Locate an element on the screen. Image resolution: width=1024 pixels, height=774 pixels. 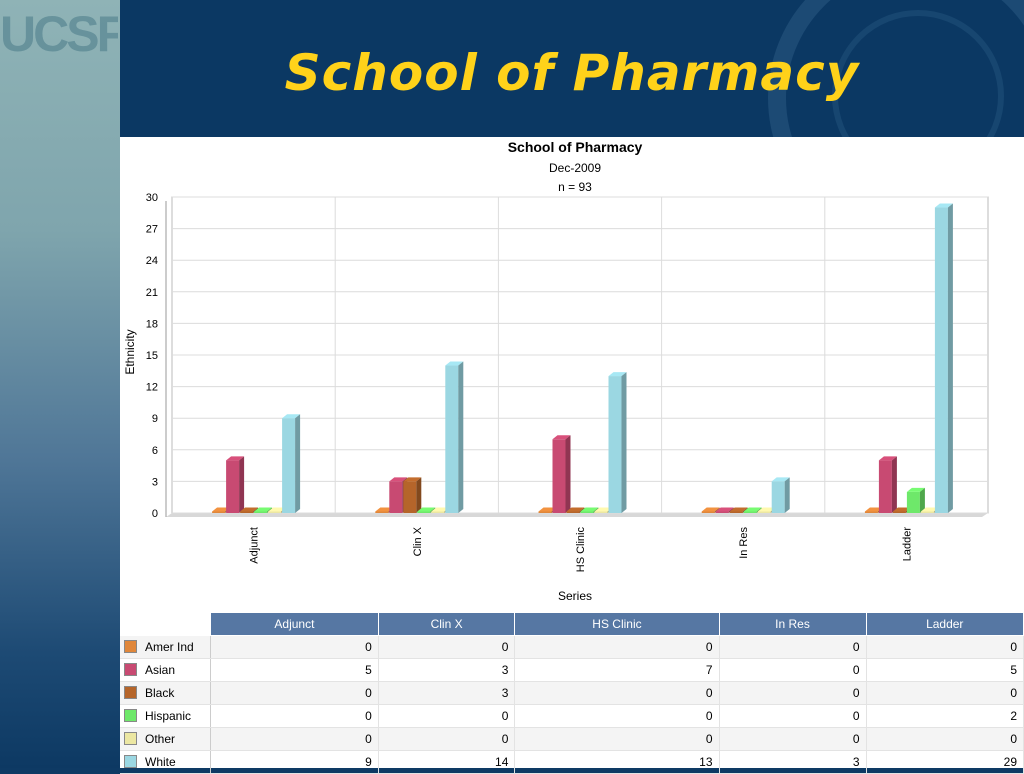
y-tick-label: 15 is located at coordinates (152, 356).